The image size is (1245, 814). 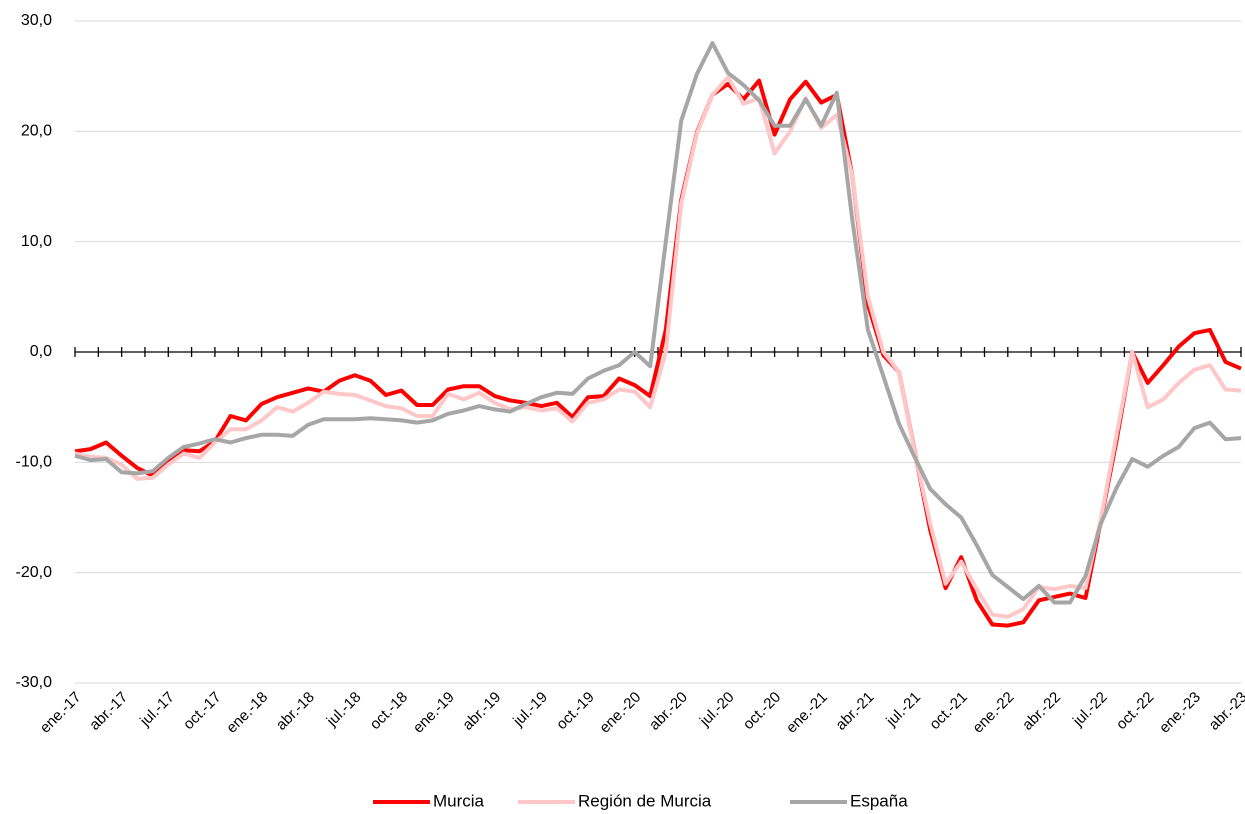 I want to click on x-tick-label: oct.-20, so click(x=762, y=711).